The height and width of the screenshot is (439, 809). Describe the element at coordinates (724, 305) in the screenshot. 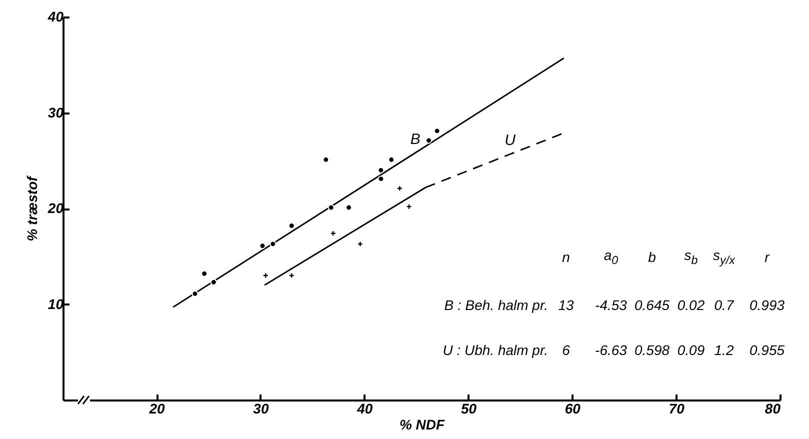

I see `annotation: 0.7` at that location.